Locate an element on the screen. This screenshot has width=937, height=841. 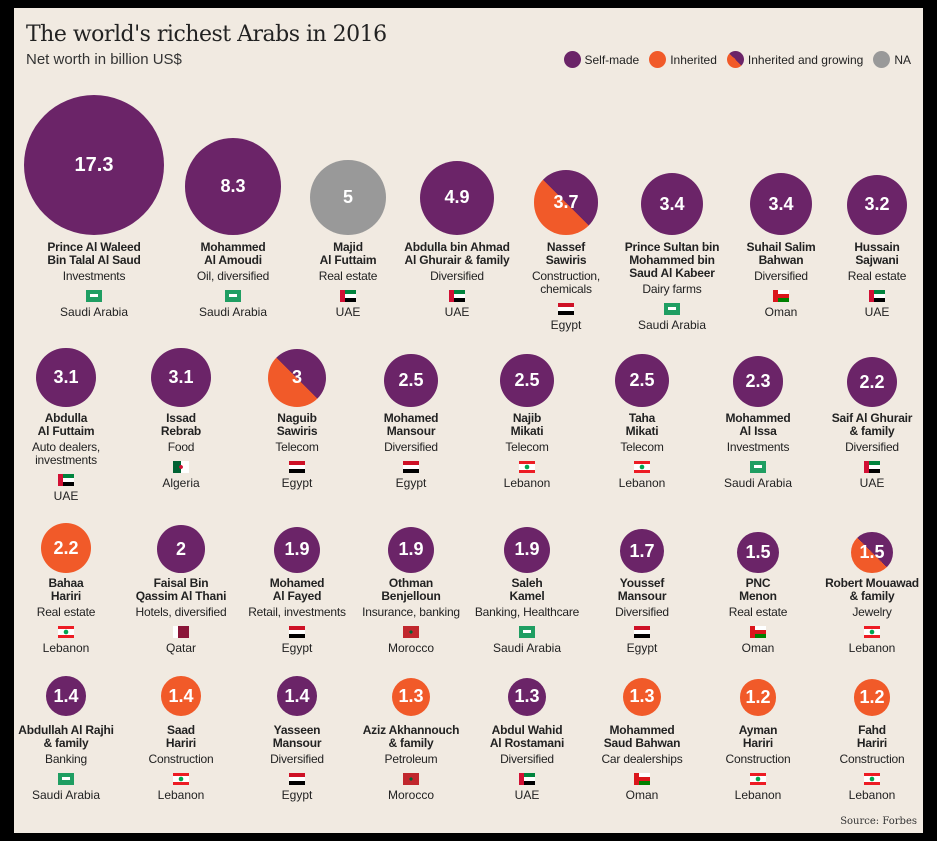
person-name: Abdullah Al Rajhi & family is located at coordinates (66, 737).